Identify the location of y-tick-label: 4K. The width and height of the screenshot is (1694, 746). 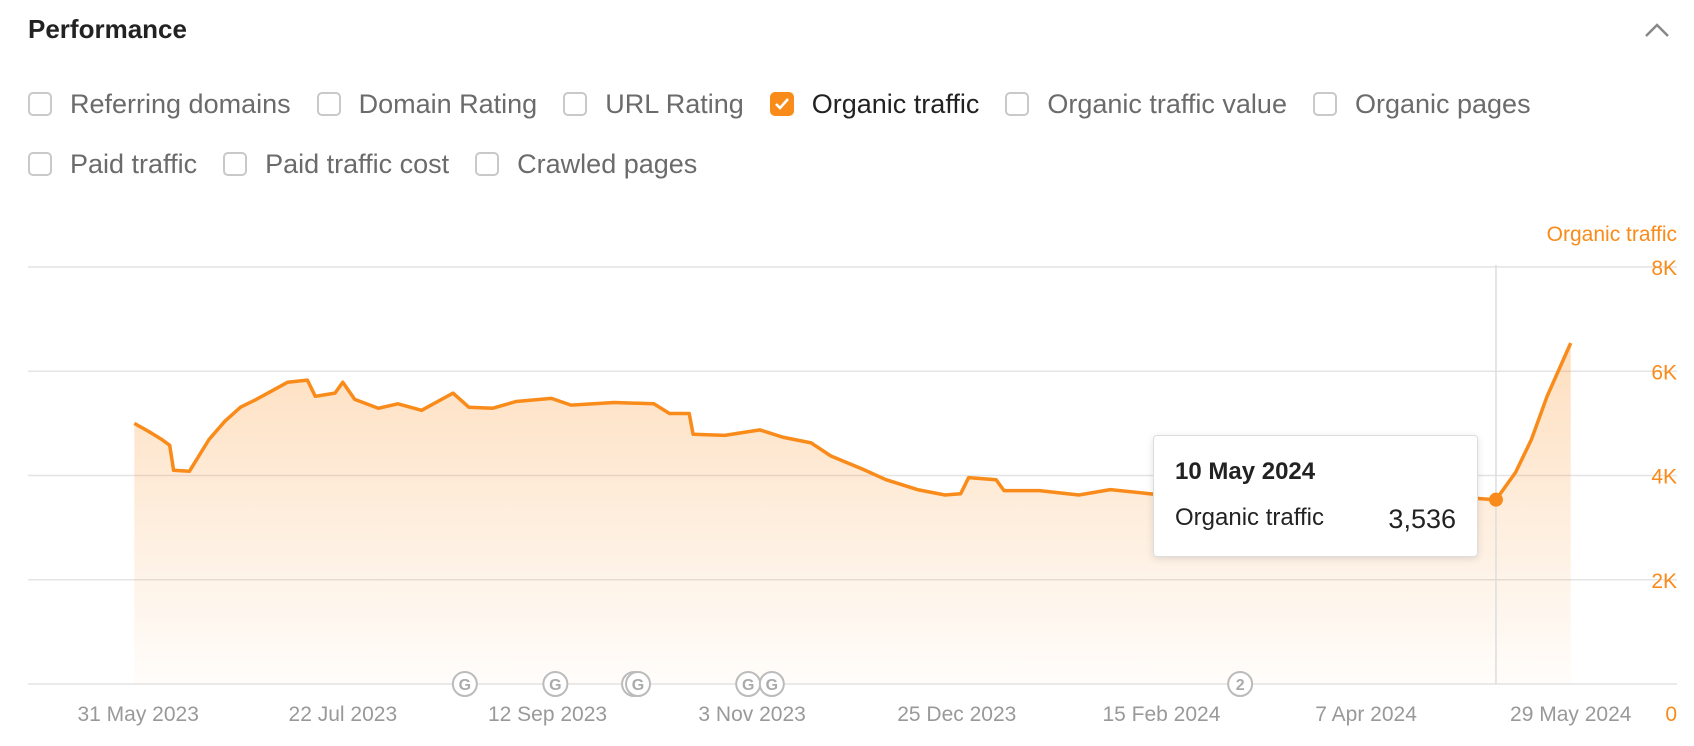
(1664, 477).